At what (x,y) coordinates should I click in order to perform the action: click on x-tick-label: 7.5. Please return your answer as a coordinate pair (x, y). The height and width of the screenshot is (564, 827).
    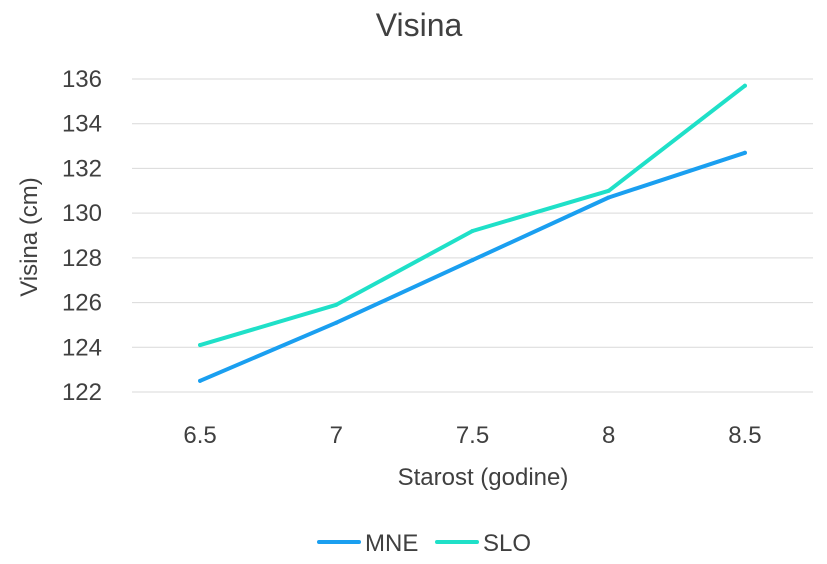
    Looking at the image, I should click on (472, 435).